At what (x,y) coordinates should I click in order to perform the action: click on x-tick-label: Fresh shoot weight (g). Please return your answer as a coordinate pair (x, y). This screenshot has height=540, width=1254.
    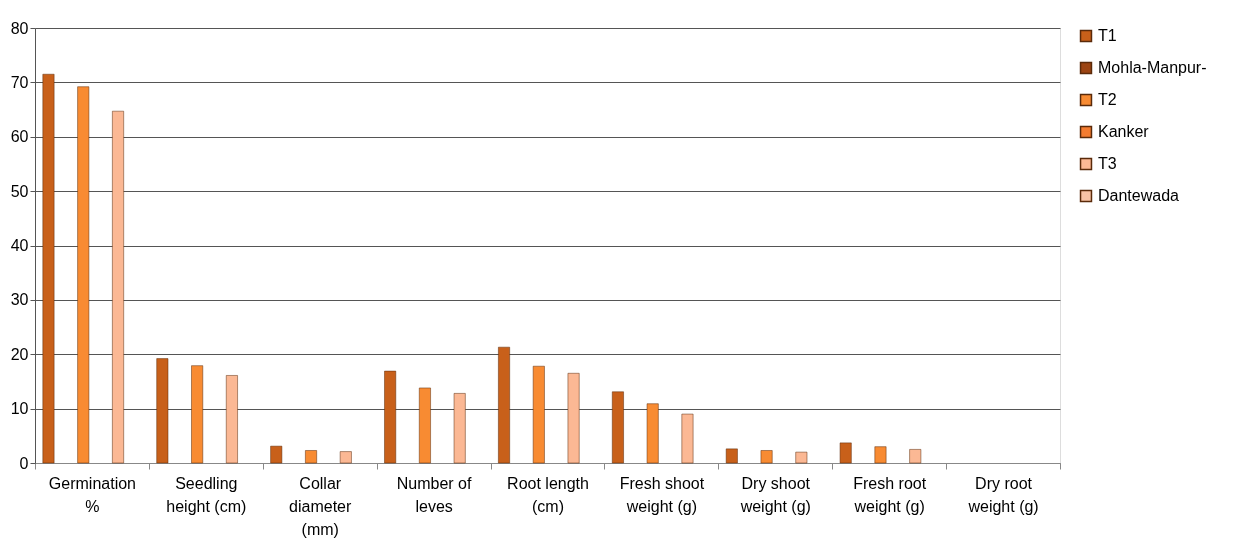
    Looking at the image, I should click on (662, 494).